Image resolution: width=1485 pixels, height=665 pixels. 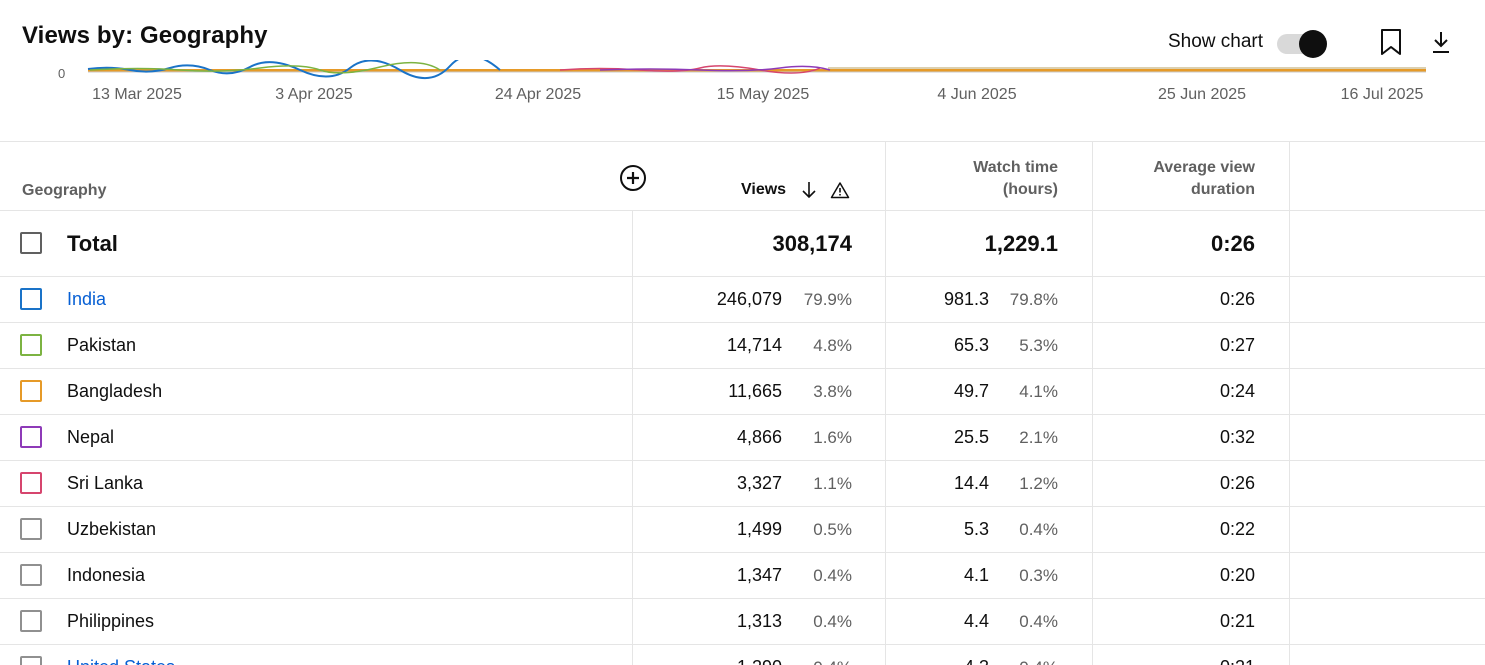 What do you see at coordinates (1038, 345) in the screenshot?
I see `watch-time-percent: 5.3%` at bounding box center [1038, 345].